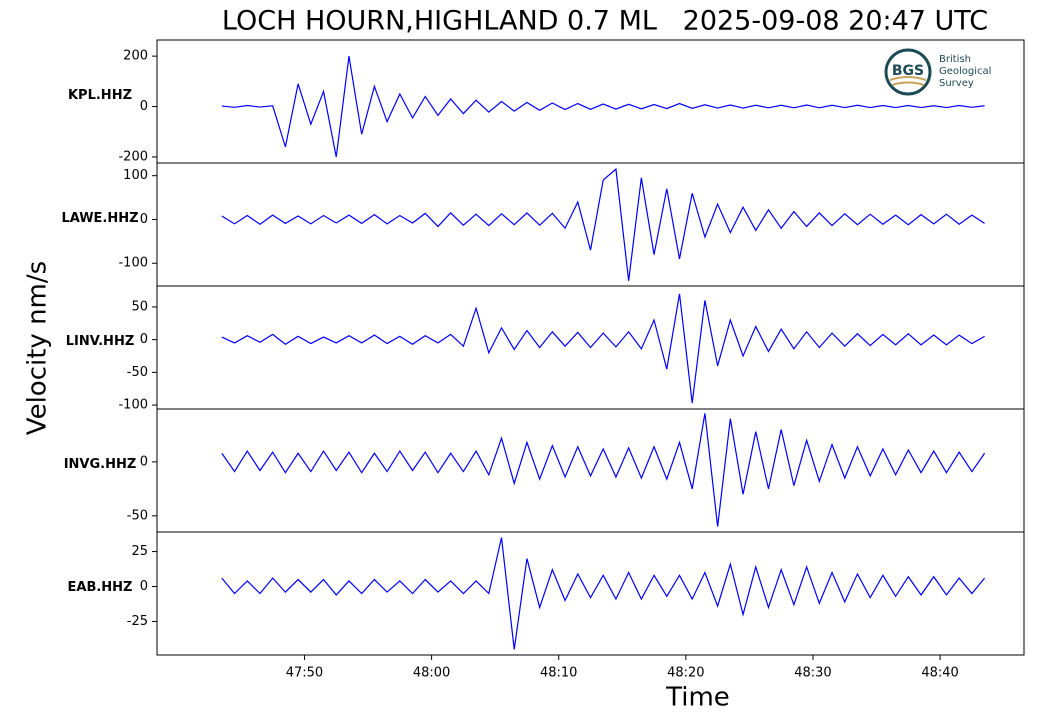  I want to click on logo: BGS British Geological Survey, so click(937, 72).